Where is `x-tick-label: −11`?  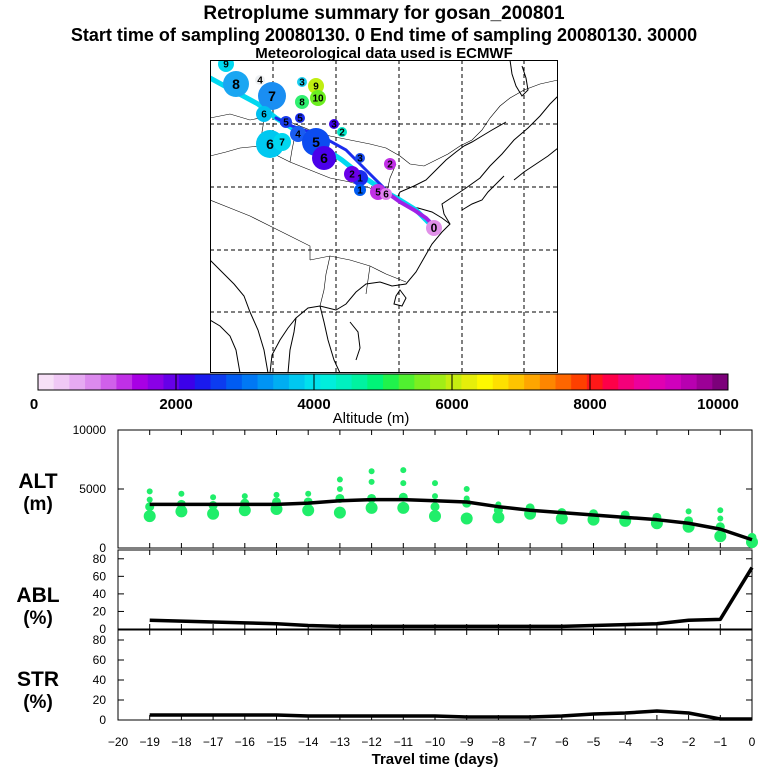
x-tick-label: −11 is located at coordinates (404, 742).